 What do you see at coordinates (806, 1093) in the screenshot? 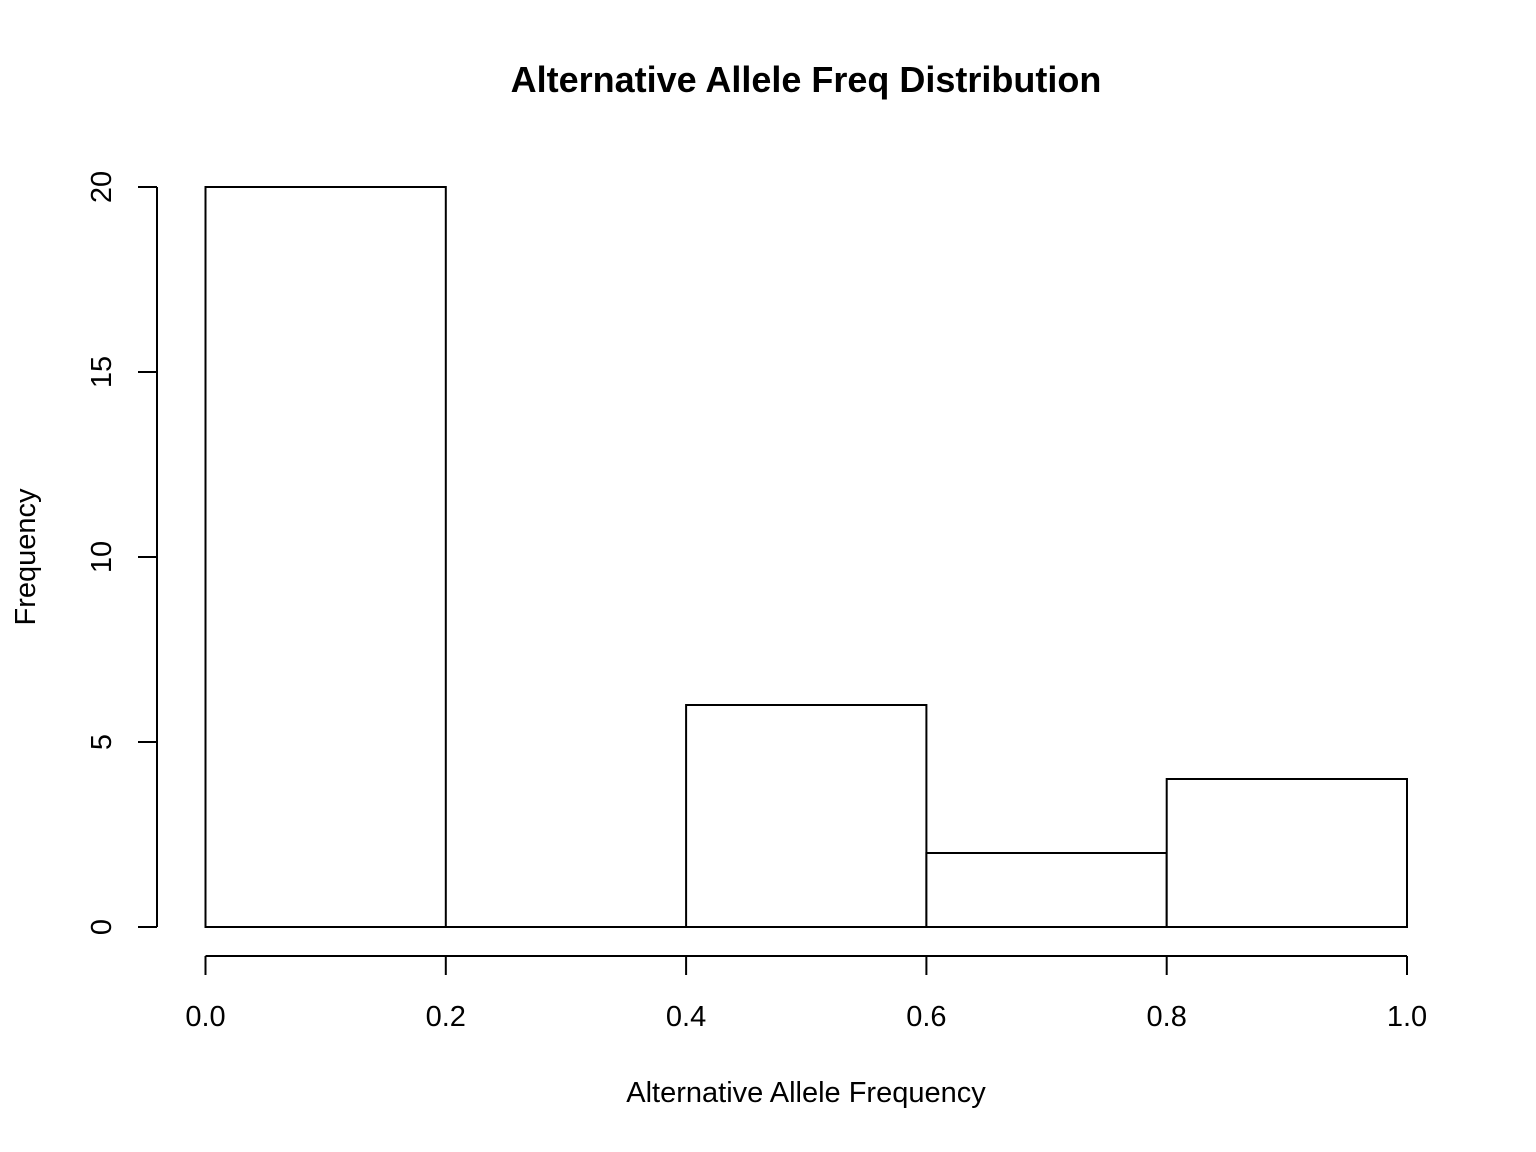
I see `x-axis-label: Alternative Allele Frequency` at bounding box center [806, 1093].